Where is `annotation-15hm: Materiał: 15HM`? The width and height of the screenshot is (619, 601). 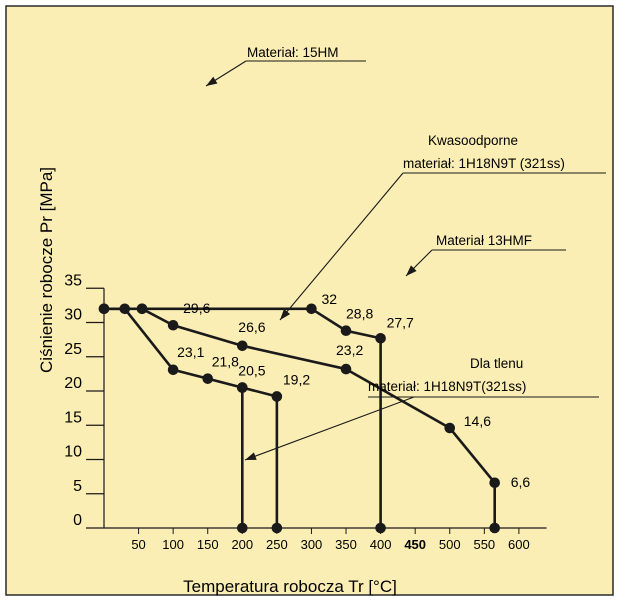
annotation-15hm: Materiał: 15HM is located at coordinates (293, 52).